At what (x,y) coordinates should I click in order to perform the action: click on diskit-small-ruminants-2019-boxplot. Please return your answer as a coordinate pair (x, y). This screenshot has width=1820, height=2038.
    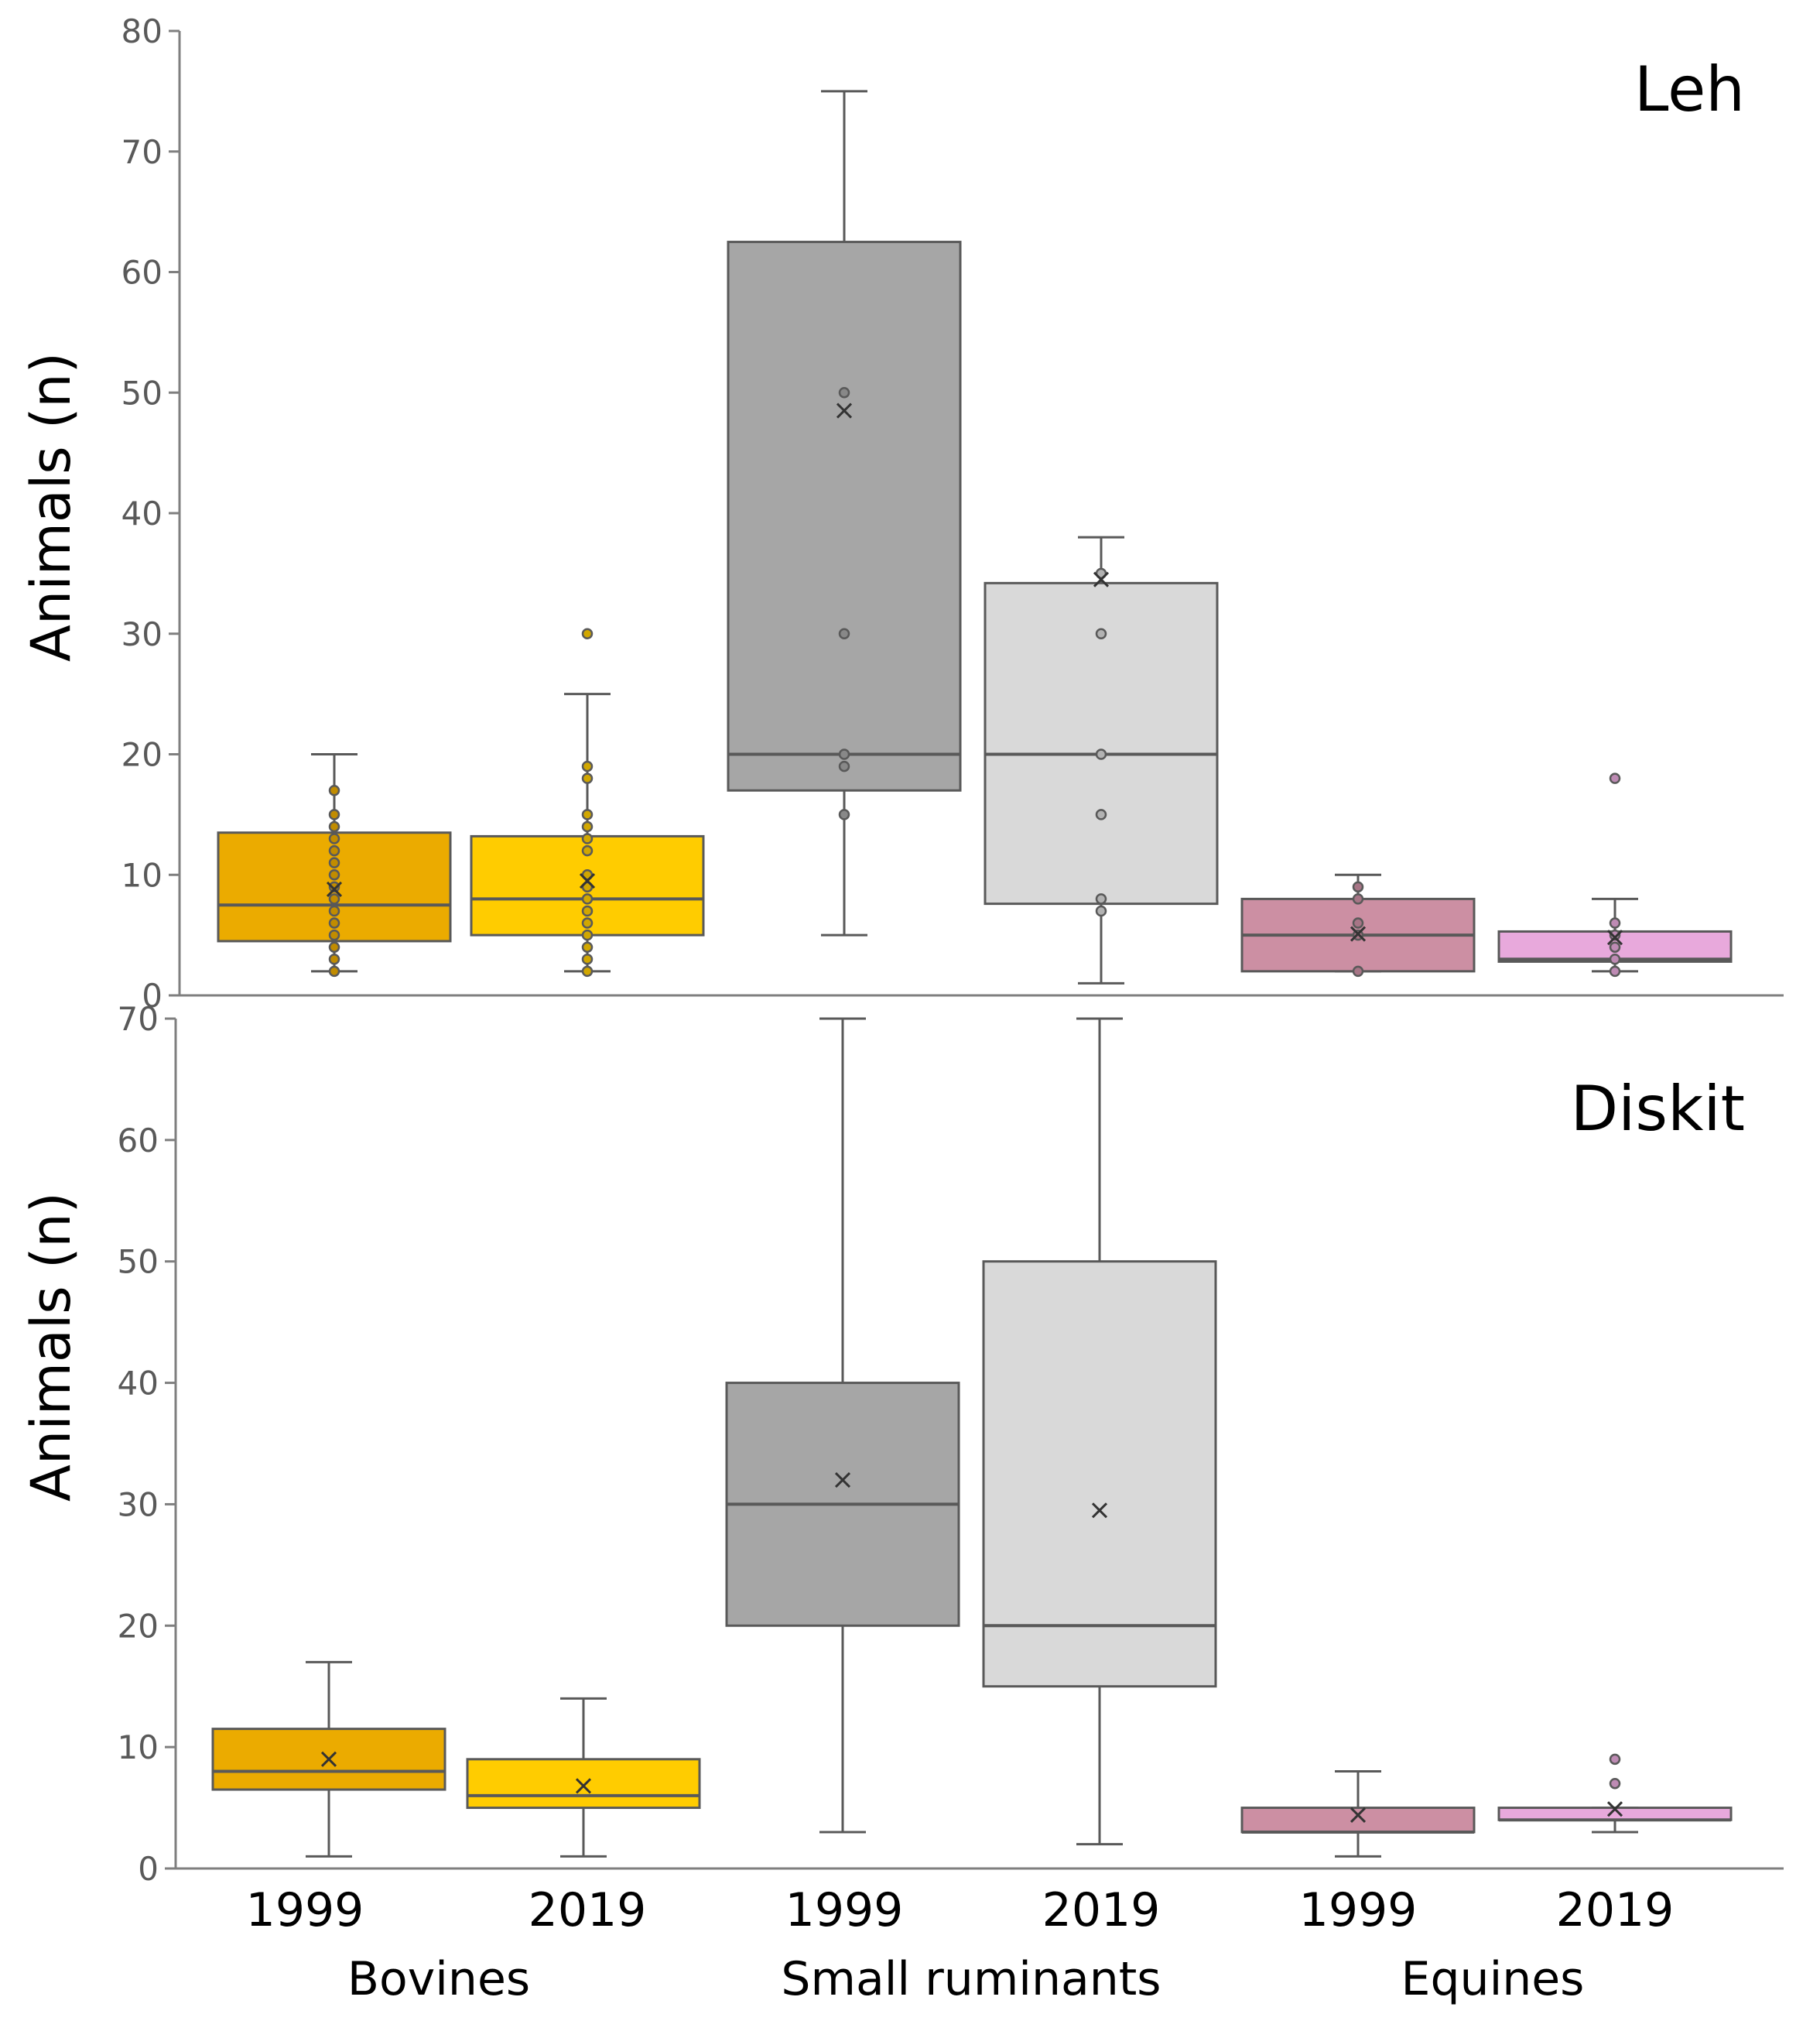
    Looking at the image, I should click on (1099, 1431).